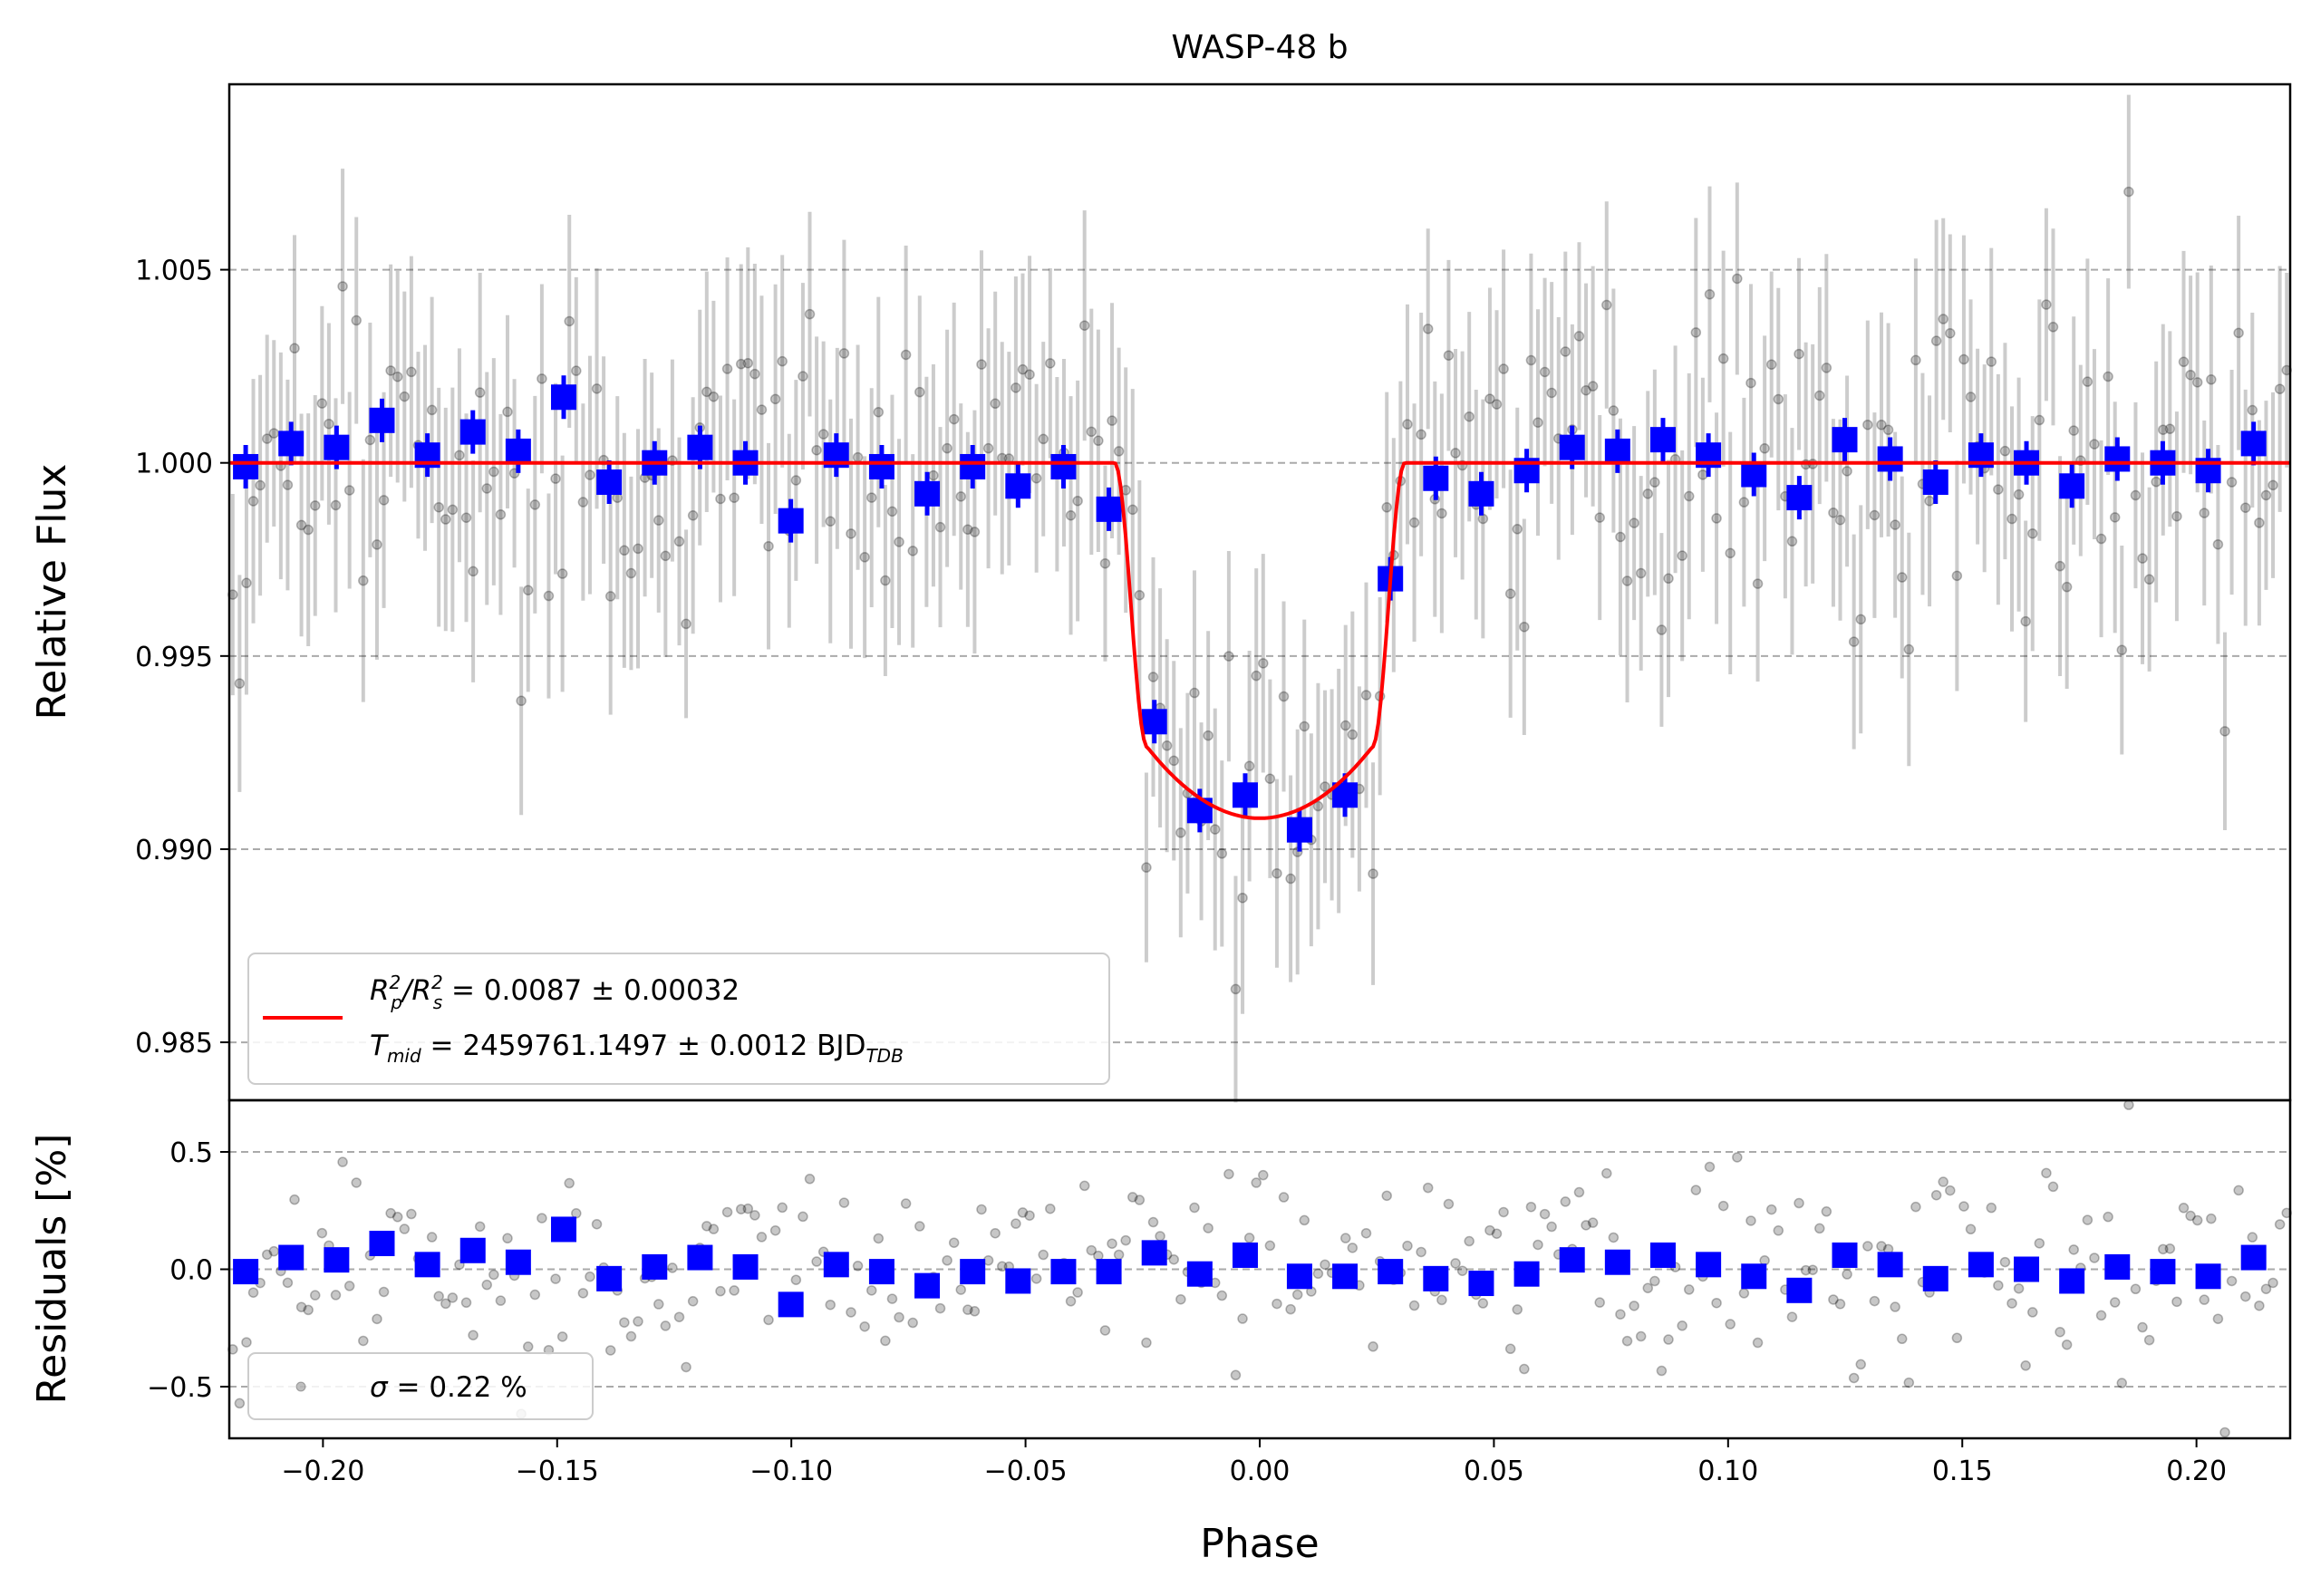 This screenshot has height=1596, width=2311. I want to click on x-tick-label: 0.10, so click(1727, 1471).